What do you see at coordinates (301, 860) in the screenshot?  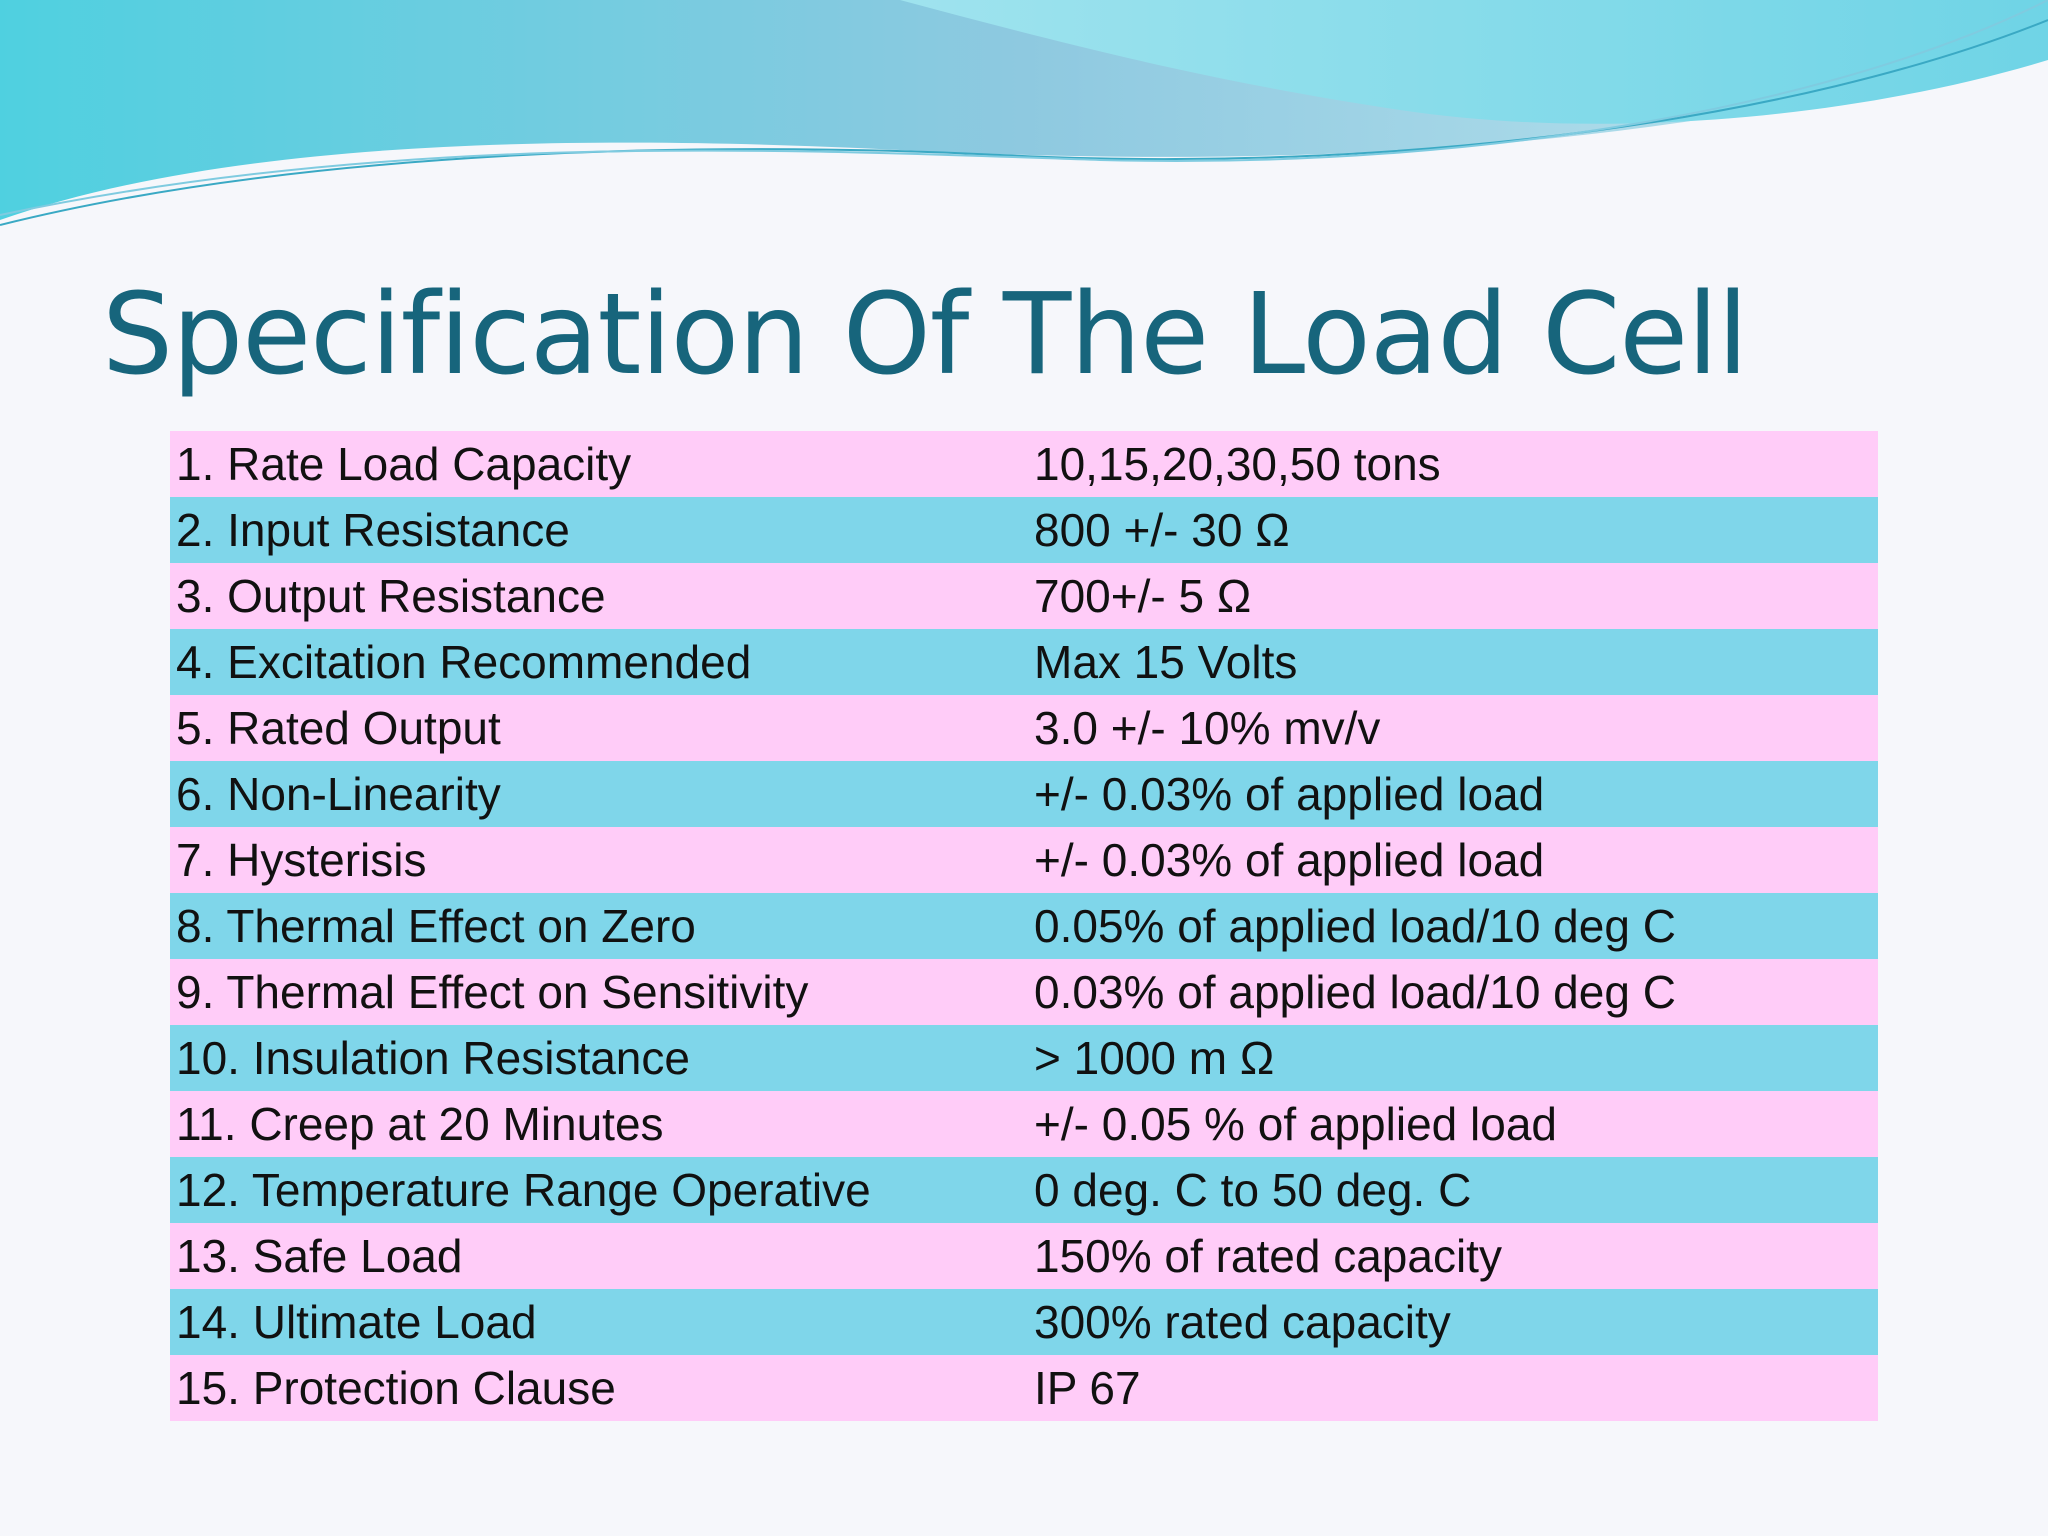 I see `spec-name: 7. Hysterisis` at bounding box center [301, 860].